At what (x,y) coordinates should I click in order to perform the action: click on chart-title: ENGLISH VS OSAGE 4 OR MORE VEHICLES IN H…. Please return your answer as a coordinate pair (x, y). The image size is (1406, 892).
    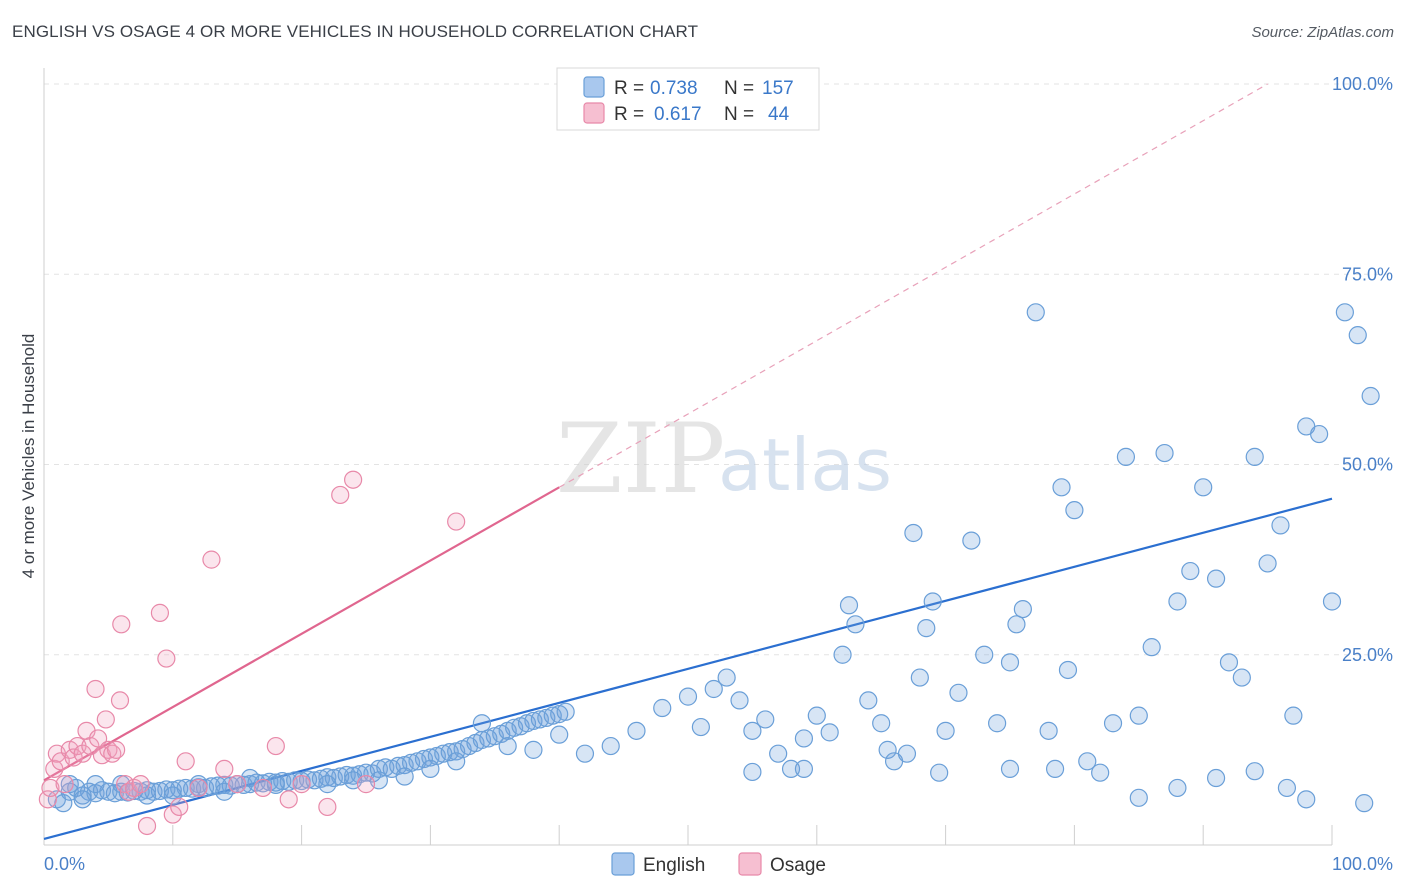
    Looking at the image, I should click on (355, 31).